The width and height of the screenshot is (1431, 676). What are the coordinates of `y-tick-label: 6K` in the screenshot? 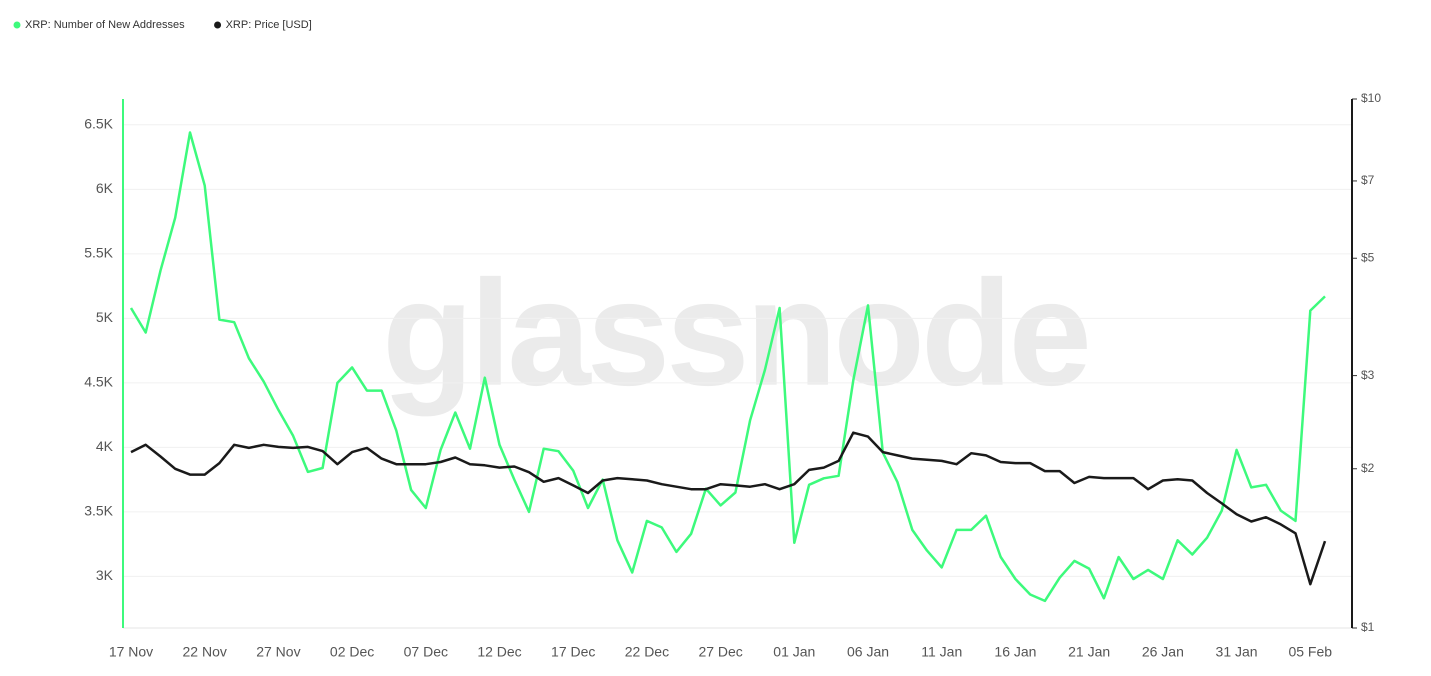 It's located at (105, 188).